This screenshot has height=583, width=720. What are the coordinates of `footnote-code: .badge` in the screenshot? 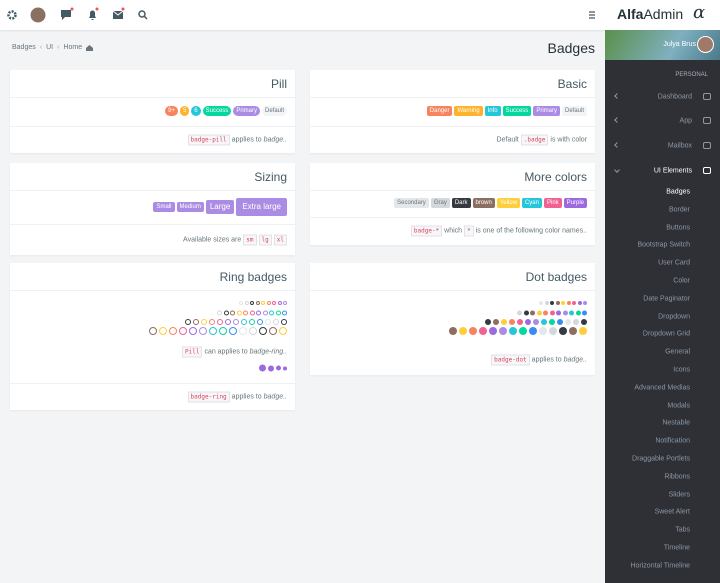 It's located at (534, 140).